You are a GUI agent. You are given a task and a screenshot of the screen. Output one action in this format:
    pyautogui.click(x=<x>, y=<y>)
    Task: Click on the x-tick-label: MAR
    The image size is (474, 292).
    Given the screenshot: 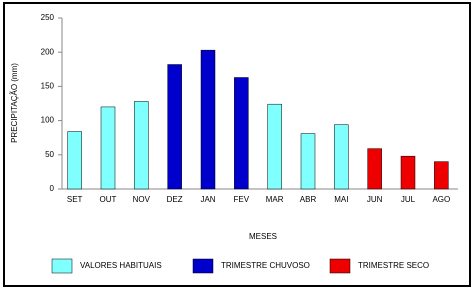 What is the action you would take?
    pyautogui.click(x=275, y=199)
    